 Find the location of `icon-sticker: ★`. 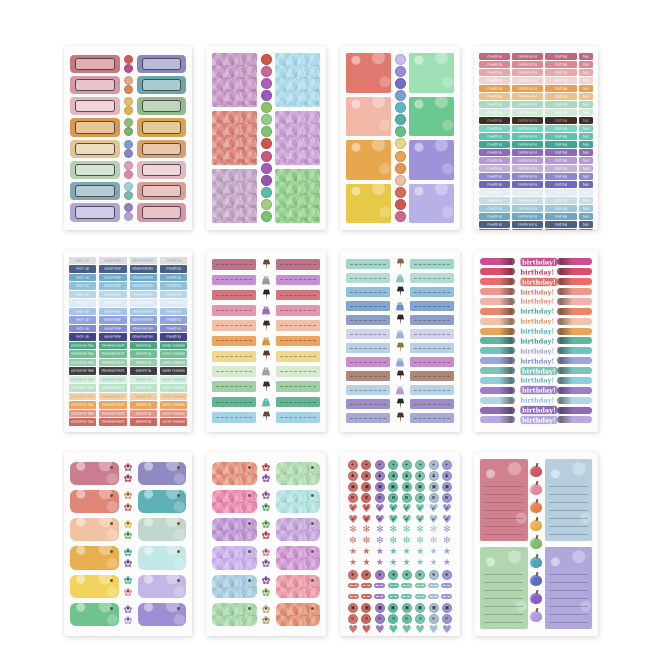

icon-sticker: ★ is located at coordinates (366, 563).